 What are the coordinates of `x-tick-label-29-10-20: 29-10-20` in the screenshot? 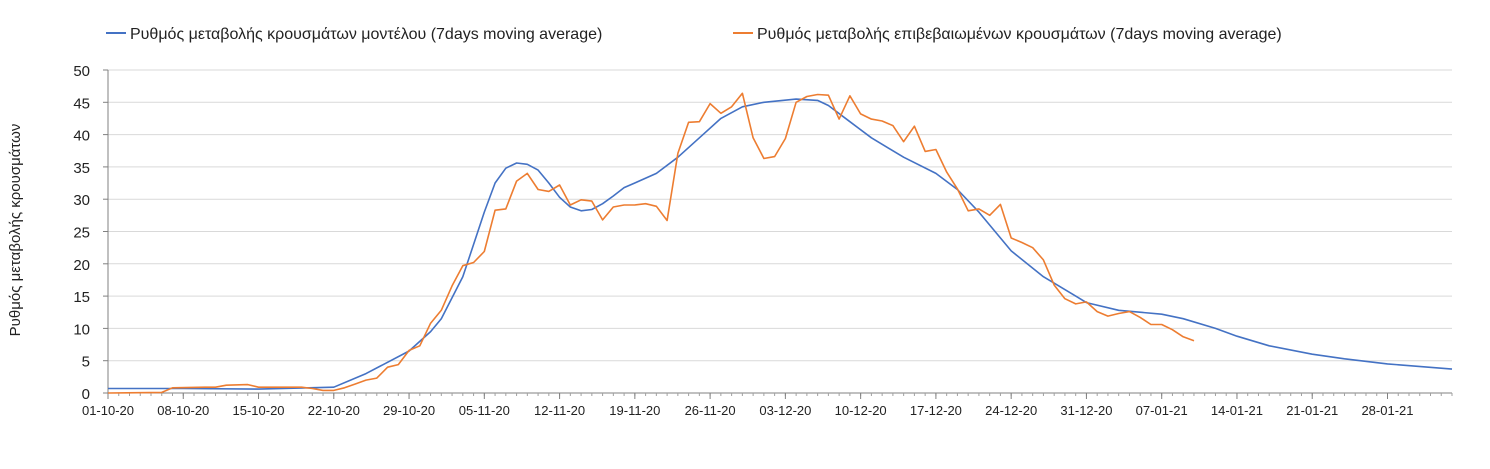 It's located at (409, 410).